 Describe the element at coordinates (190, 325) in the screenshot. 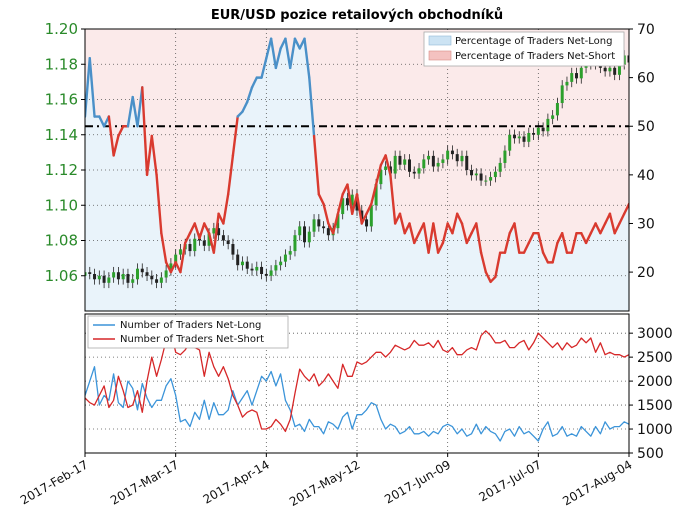

I see `legend-label-count-net-long: Number of Traders Net-Long` at that location.